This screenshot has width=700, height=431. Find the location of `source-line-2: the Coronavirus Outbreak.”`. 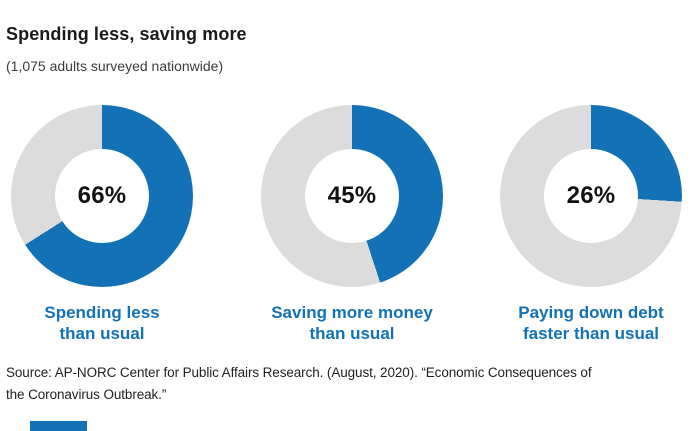

source-line-2: the Coronavirus Outbreak.” is located at coordinates (86, 394).